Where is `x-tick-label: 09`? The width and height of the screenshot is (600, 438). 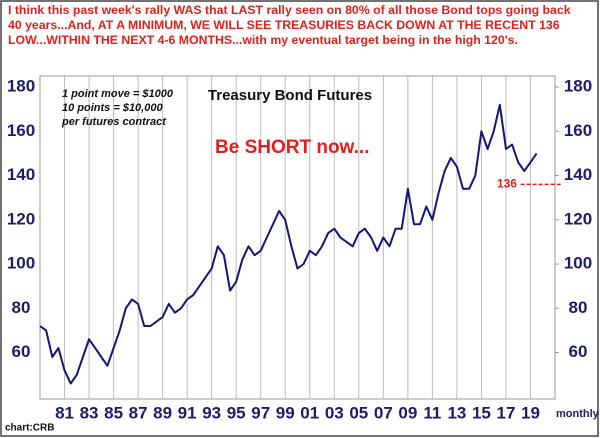 x-tick-label: 09 is located at coordinates (407, 412).